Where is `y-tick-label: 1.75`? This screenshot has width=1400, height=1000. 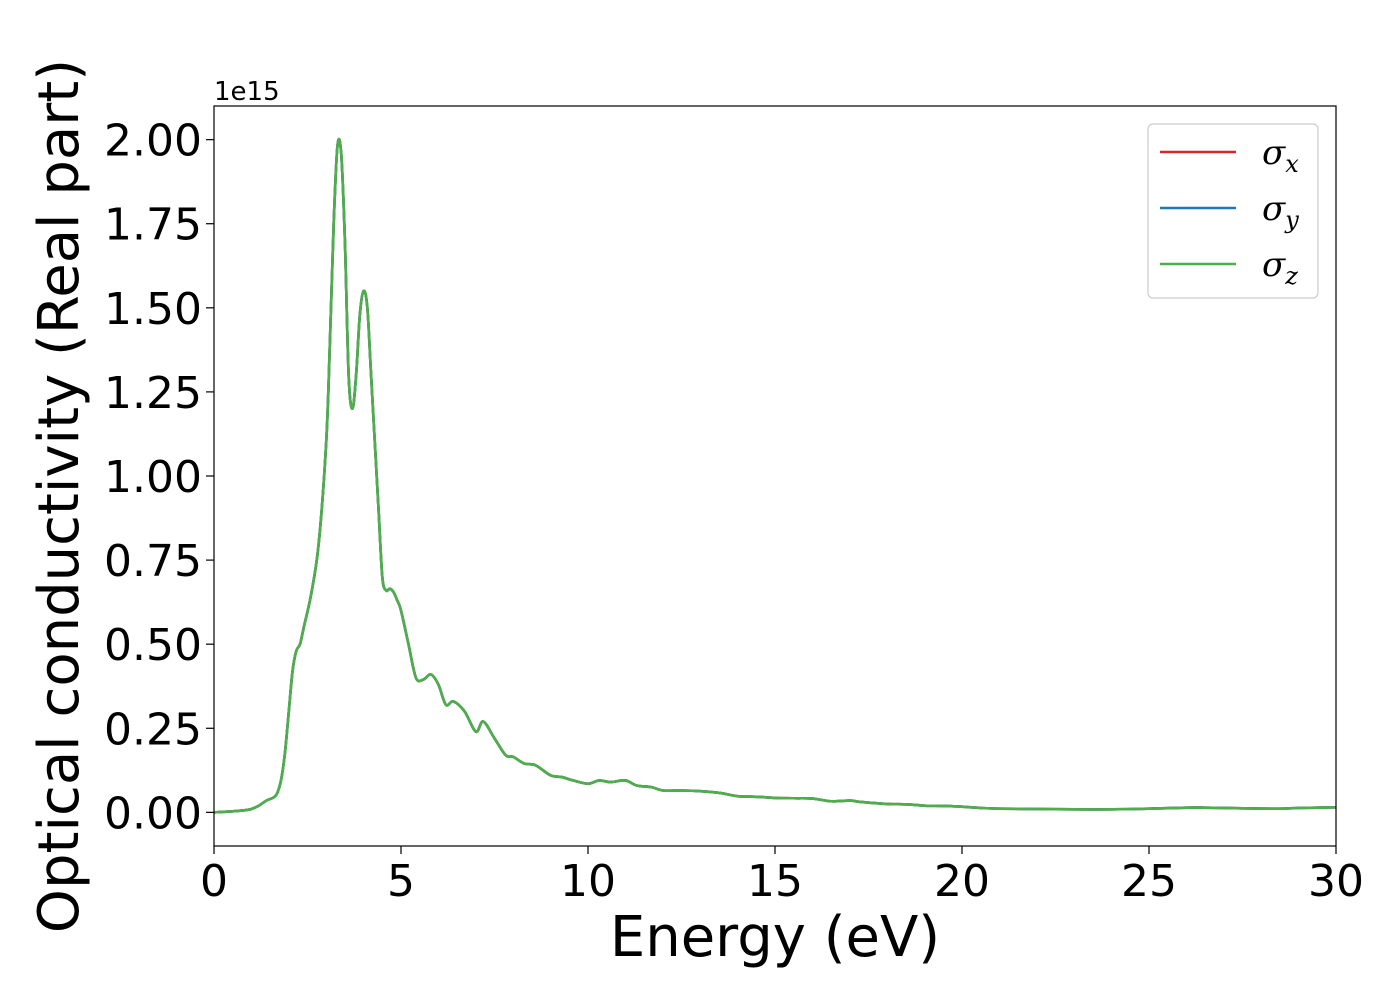 y-tick-label: 1.75 is located at coordinates (153, 225).